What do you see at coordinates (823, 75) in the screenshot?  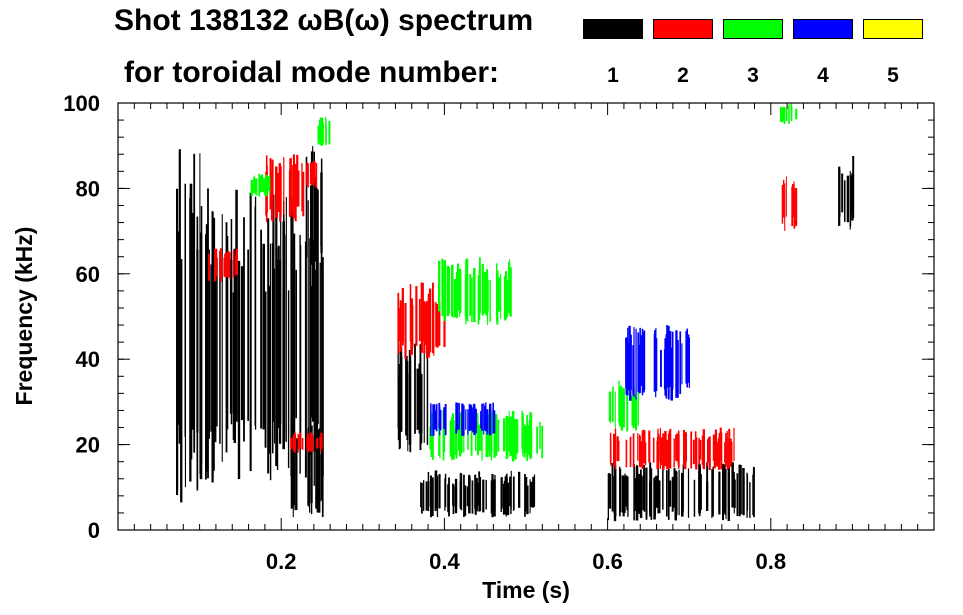 I see `legend-label-mode-4: 4` at bounding box center [823, 75].